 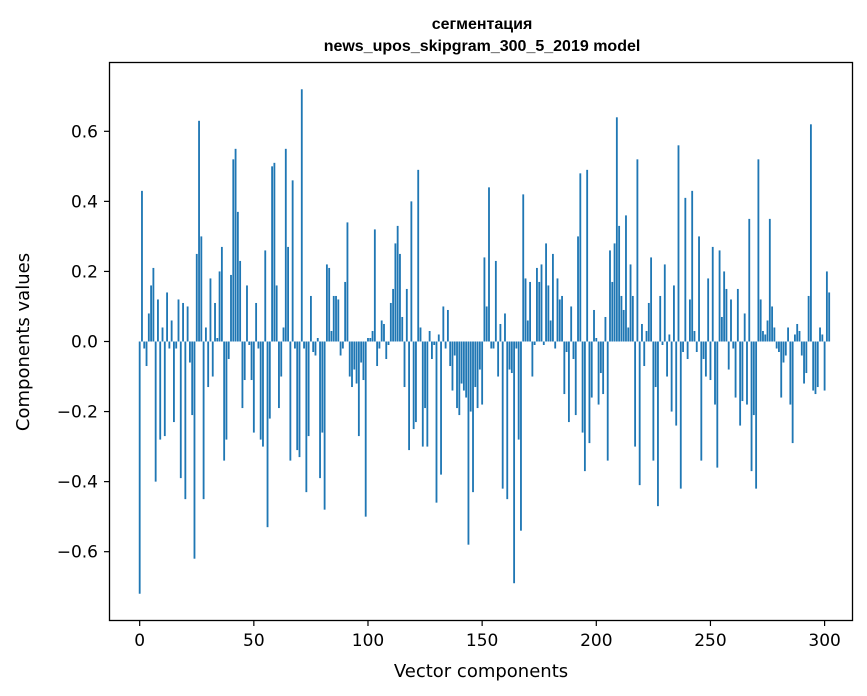 What do you see at coordinates (84, 132) in the screenshot?
I see `y-tick-label-6: 0.6` at bounding box center [84, 132].